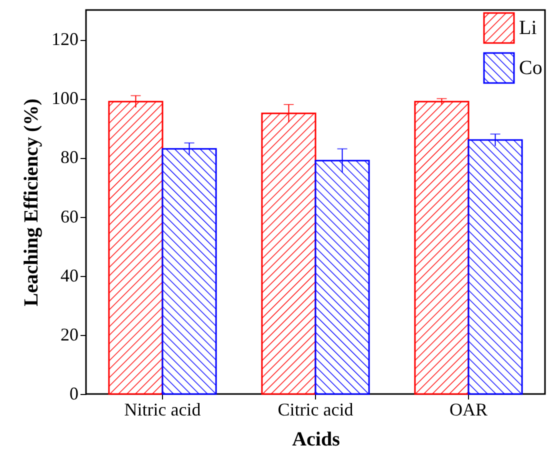 The height and width of the screenshot is (465, 553). I want to click on y-tick-label: 100, so click(65, 98).